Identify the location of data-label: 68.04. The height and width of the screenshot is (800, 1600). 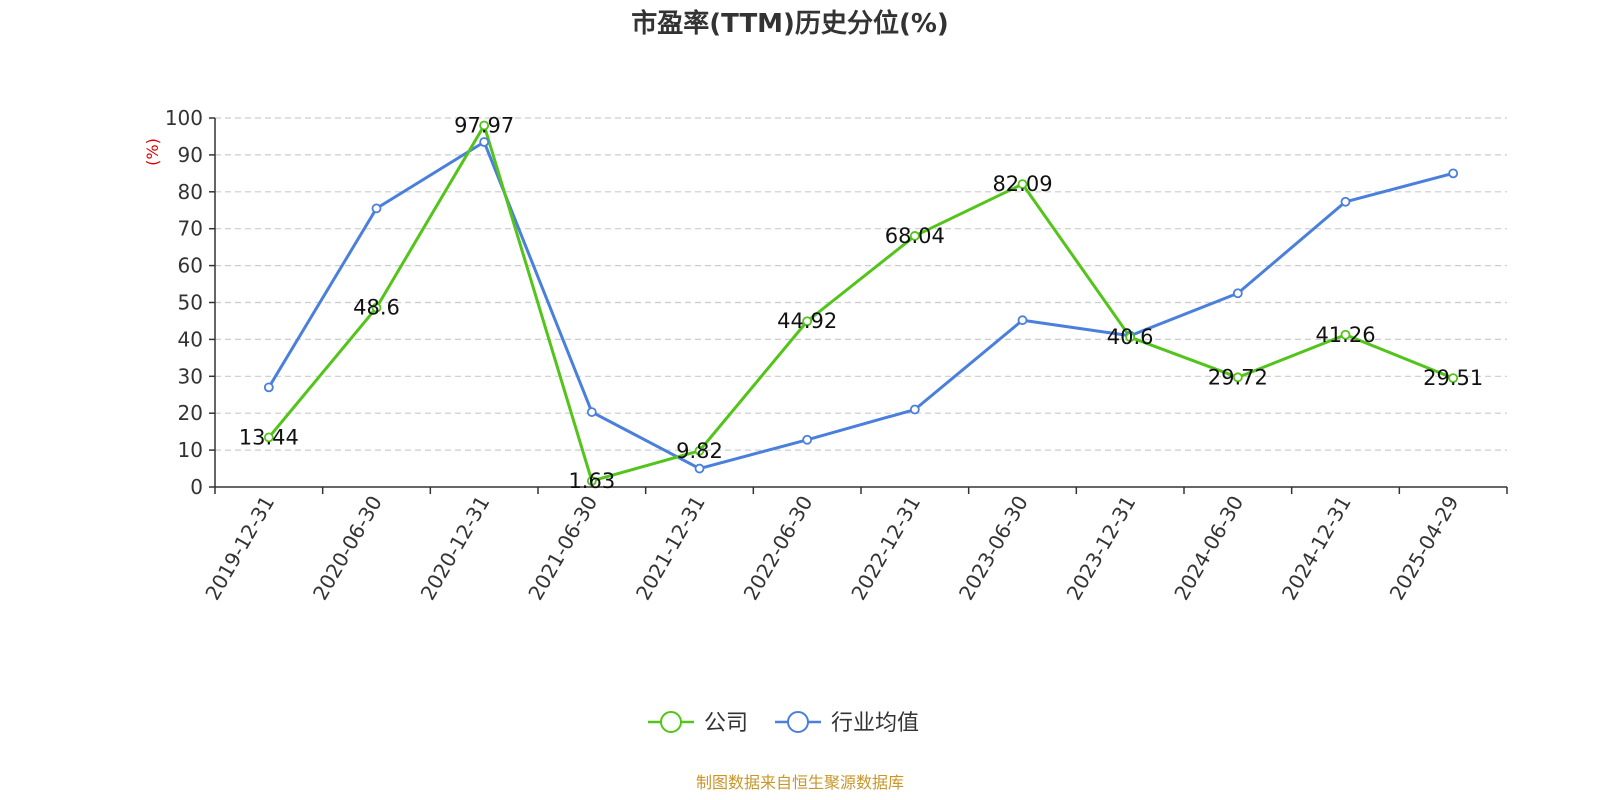
(915, 236).